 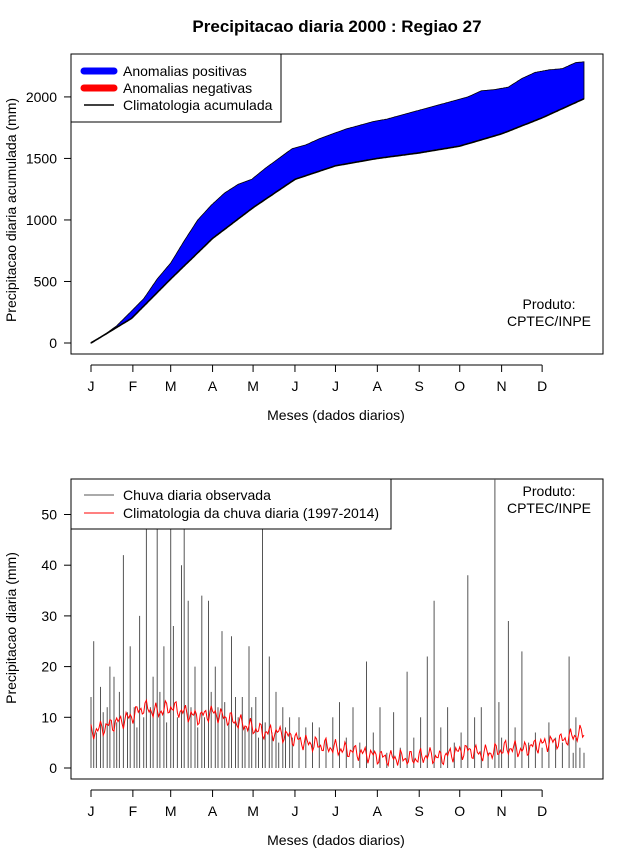 What do you see at coordinates (49, 565) in the screenshot?
I see `y-tick-label-4: 40` at bounding box center [49, 565].